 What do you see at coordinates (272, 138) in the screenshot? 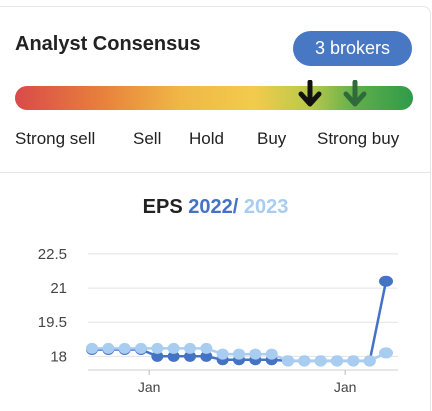
I see `scale-label-buy: Buy` at bounding box center [272, 138].